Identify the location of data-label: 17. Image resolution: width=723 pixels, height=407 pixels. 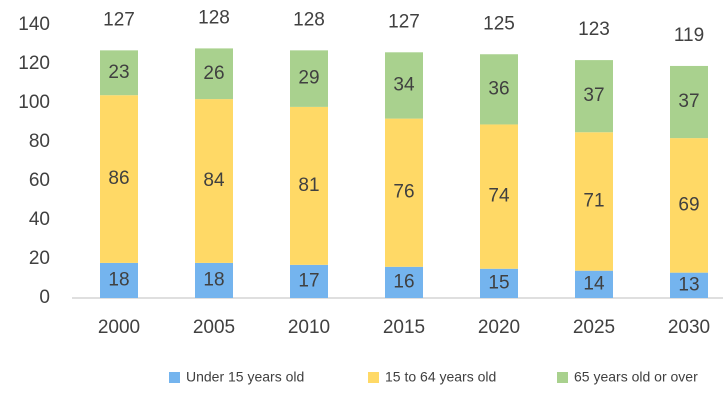
(308, 280).